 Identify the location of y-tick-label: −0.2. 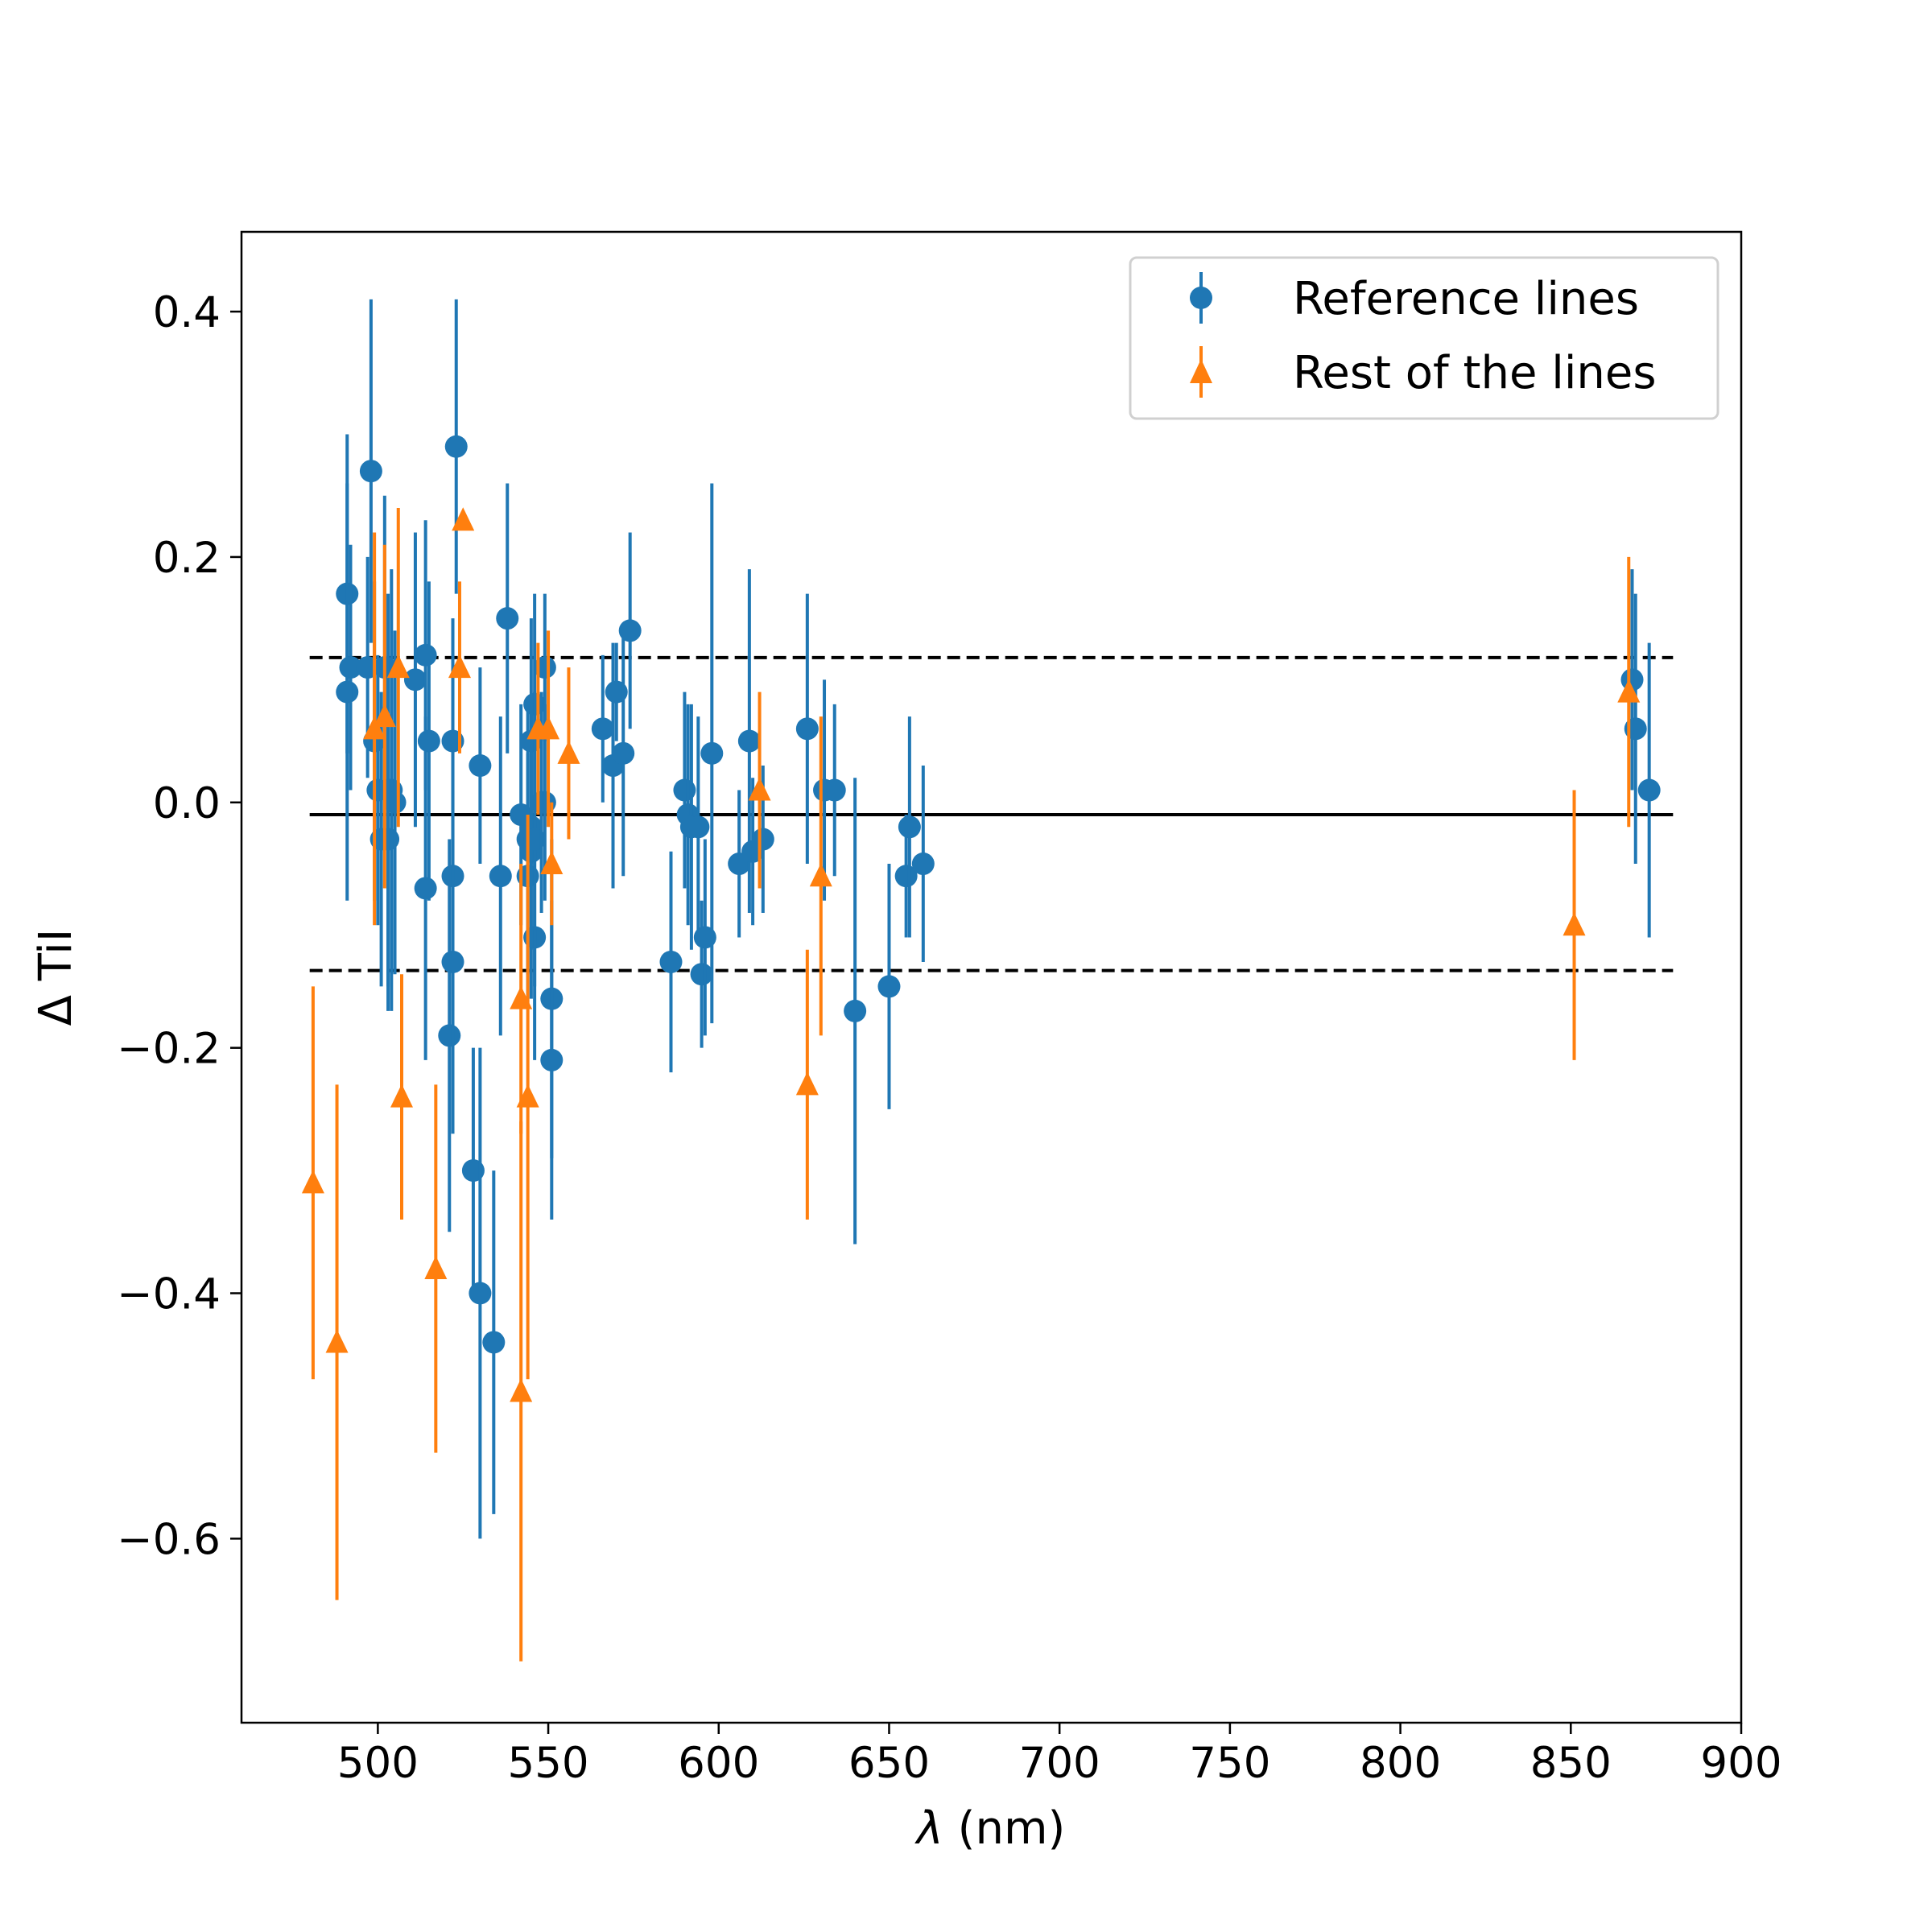
(169, 1049).